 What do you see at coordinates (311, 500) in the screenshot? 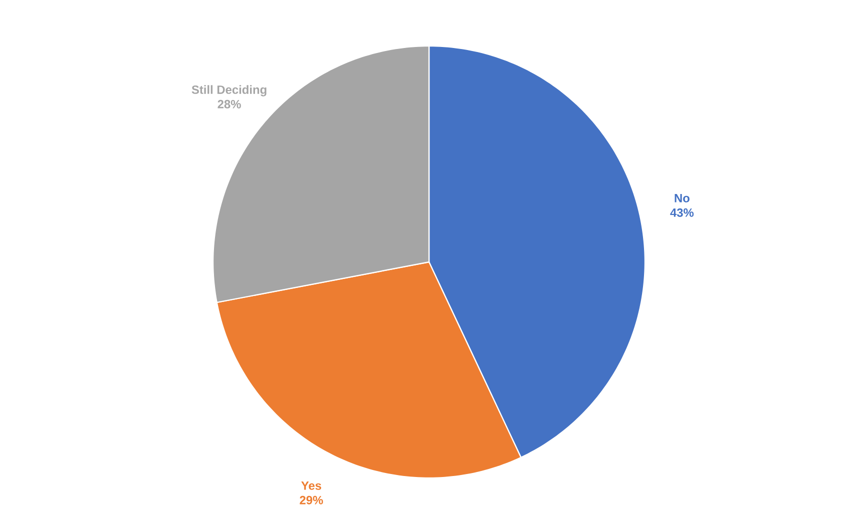
I see `data-label: 29%` at bounding box center [311, 500].